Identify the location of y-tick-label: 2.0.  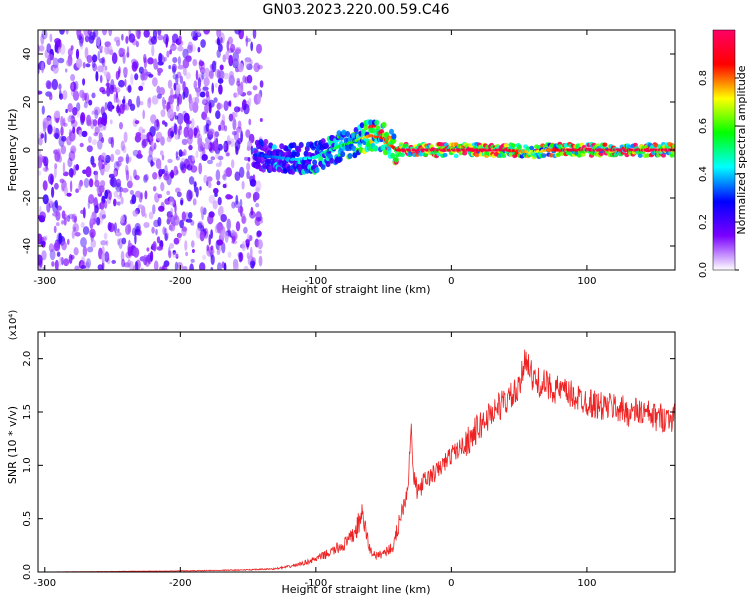
(27, 359).